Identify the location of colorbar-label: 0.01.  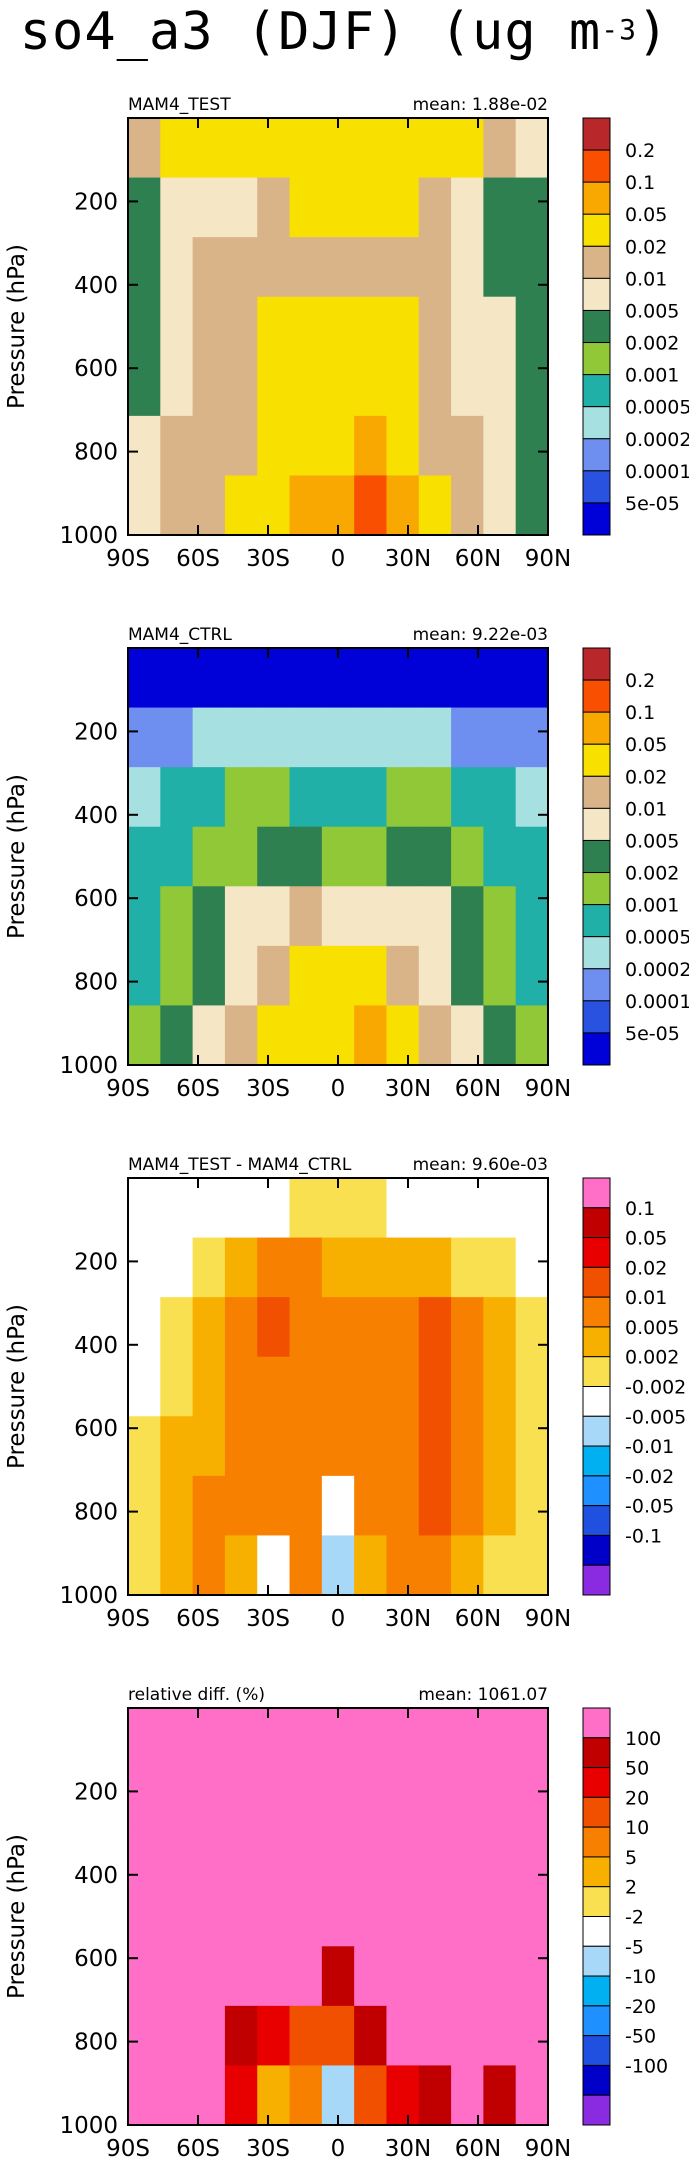
(646, 809).